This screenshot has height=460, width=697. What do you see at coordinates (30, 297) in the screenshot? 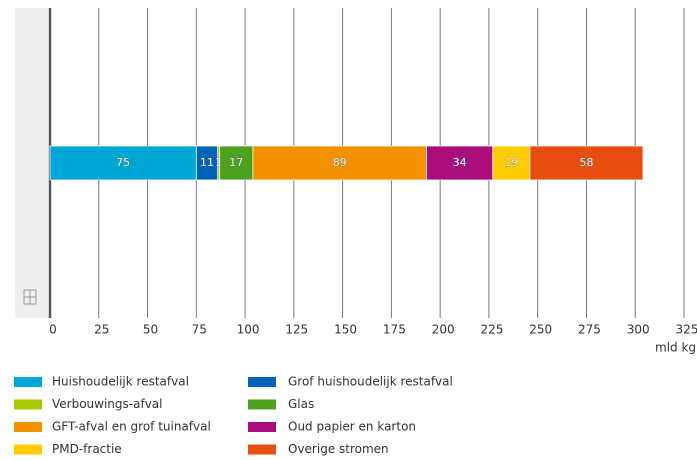
I see `logo` at bounding box center [30, 297].